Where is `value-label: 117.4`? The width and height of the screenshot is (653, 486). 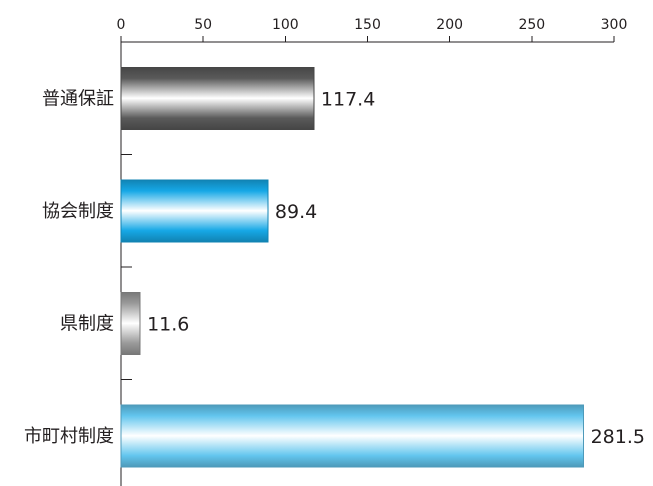 value-label: 117.4 is located at coordinates (348, 99).